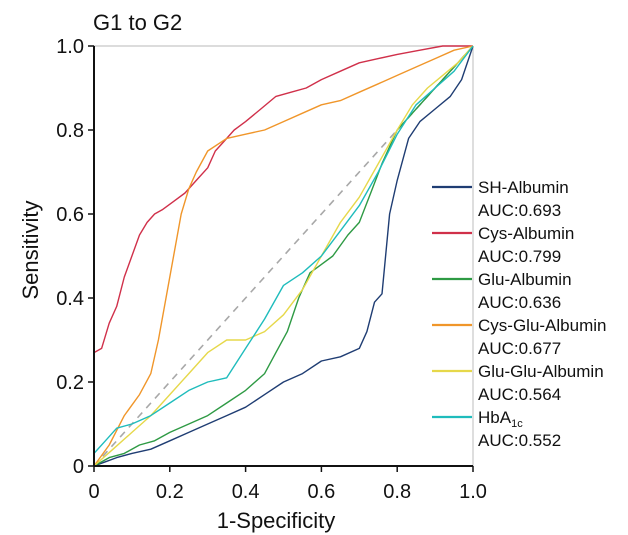 This screenshot has height=535, width=628. I want to click on x-tick-label: 0.4, so click(246, 492).